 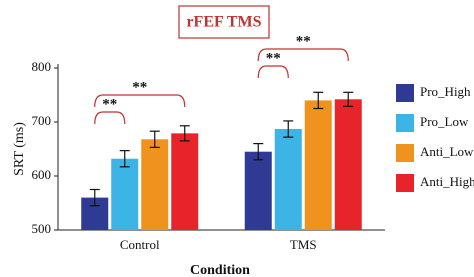 What do you see at coordinates (42, 174) in the screenshot?
I see `y-tick-label: 600` at bounding box center [42, 174].